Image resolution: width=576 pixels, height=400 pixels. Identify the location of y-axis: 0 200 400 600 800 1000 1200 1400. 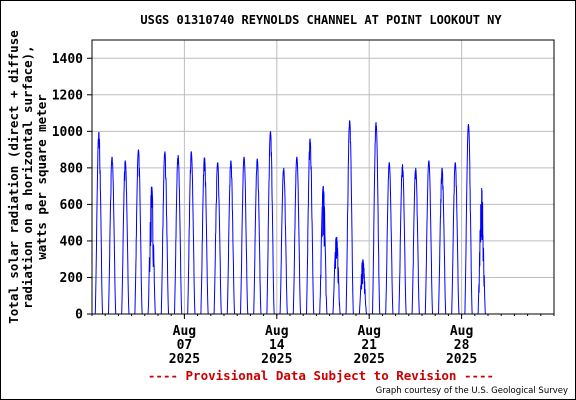
(72, 187).